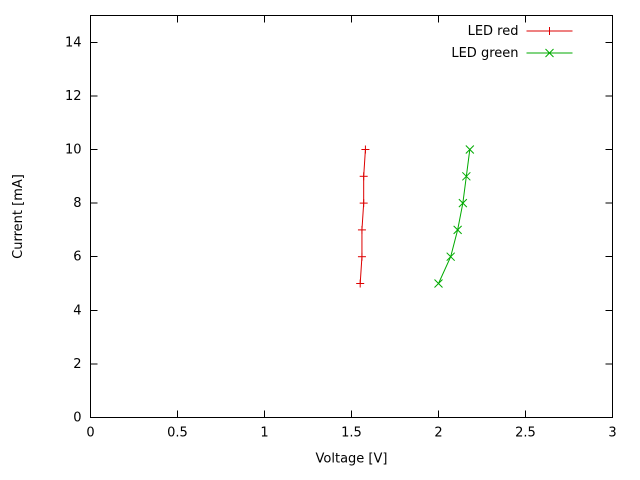  Describe the element at coordinates (77, 203) in the screenshot. I see `y-tick-label: 8` at that location.